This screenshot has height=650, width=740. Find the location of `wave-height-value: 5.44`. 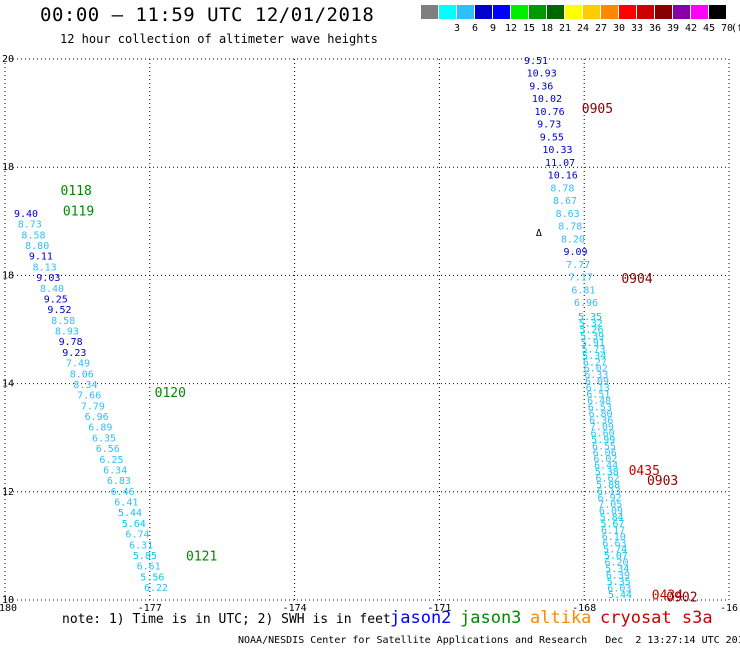

wave-height-value: 5.44 is located at coordinates (620, 595).